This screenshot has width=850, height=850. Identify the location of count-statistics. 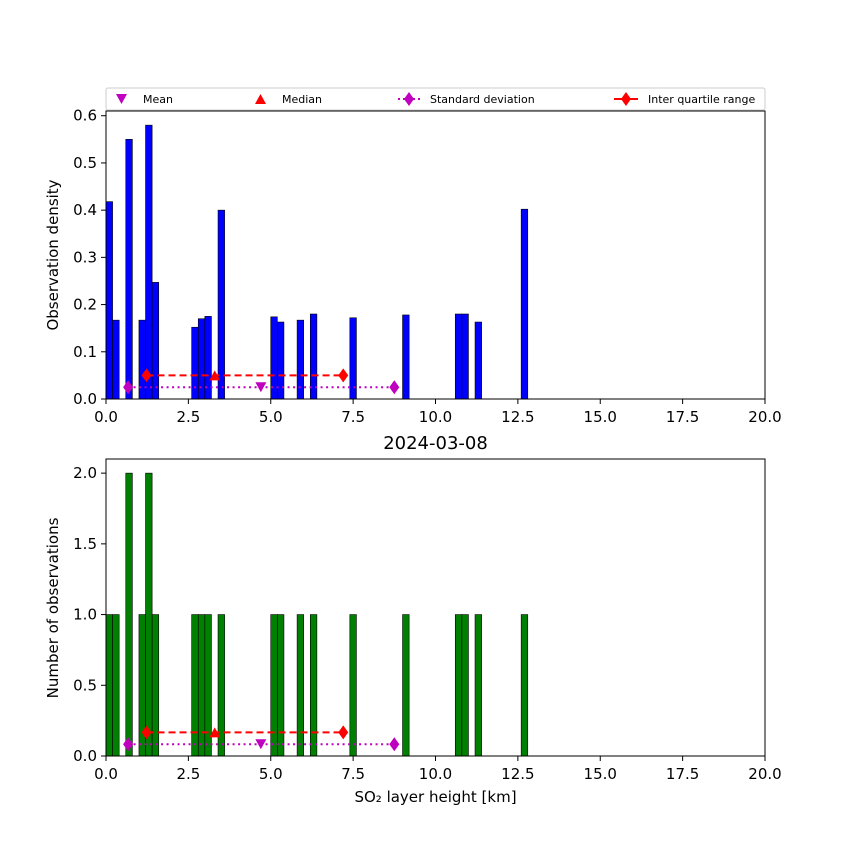
(261, 738).